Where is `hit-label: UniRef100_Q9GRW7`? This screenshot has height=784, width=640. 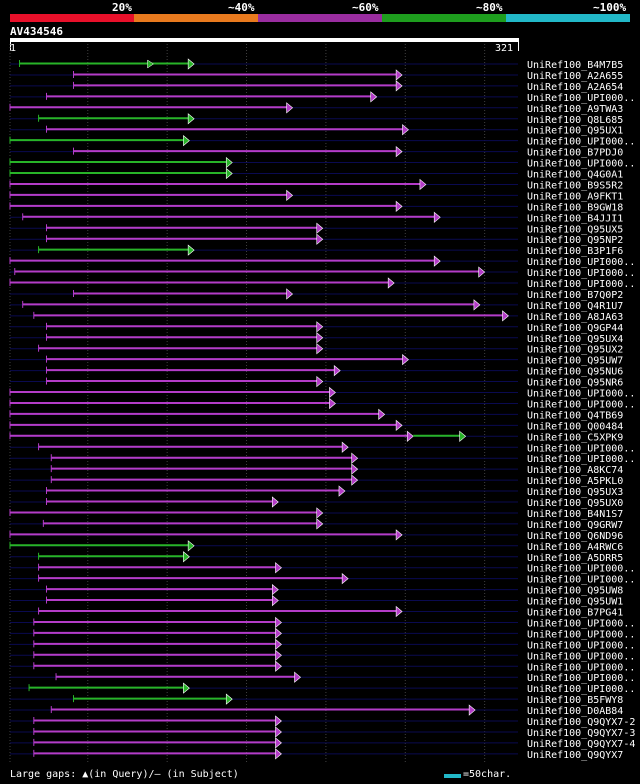 hit-label: UniRef100_Q9GRW7 is located at coordinates (575, 525).